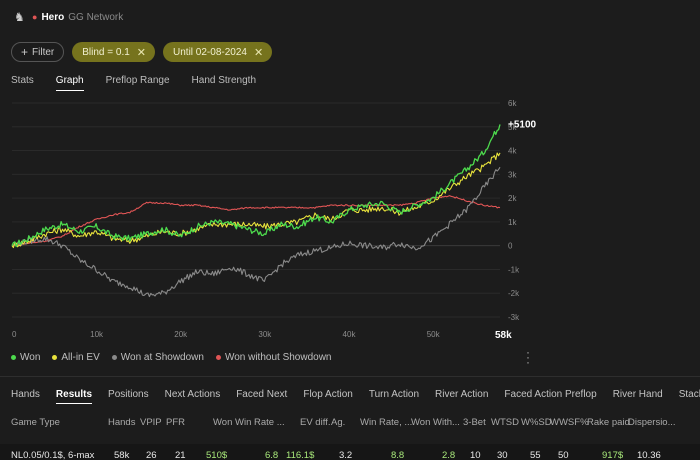 The width and height of the screenshot is (700, 460). What do you see at coordinates (300, 455) in the screenshot?
I see `cell-ev-diff: 116.1$` at bounding box center [300, 455].